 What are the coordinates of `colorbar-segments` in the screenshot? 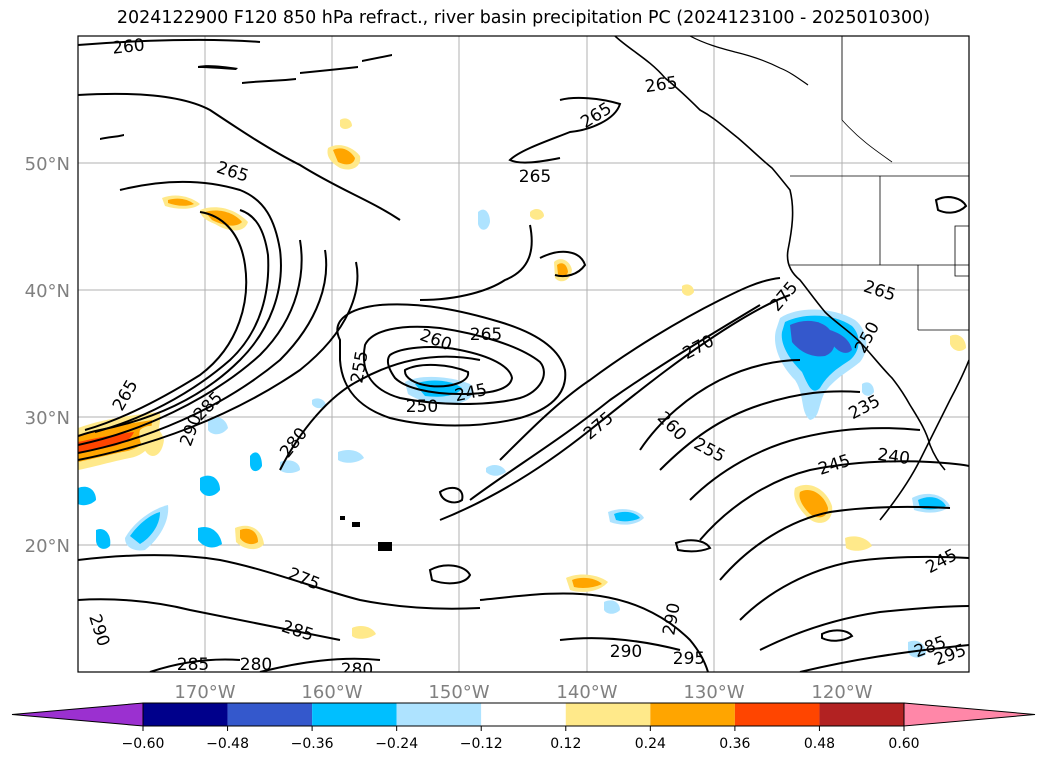 It's located at (523, 714).